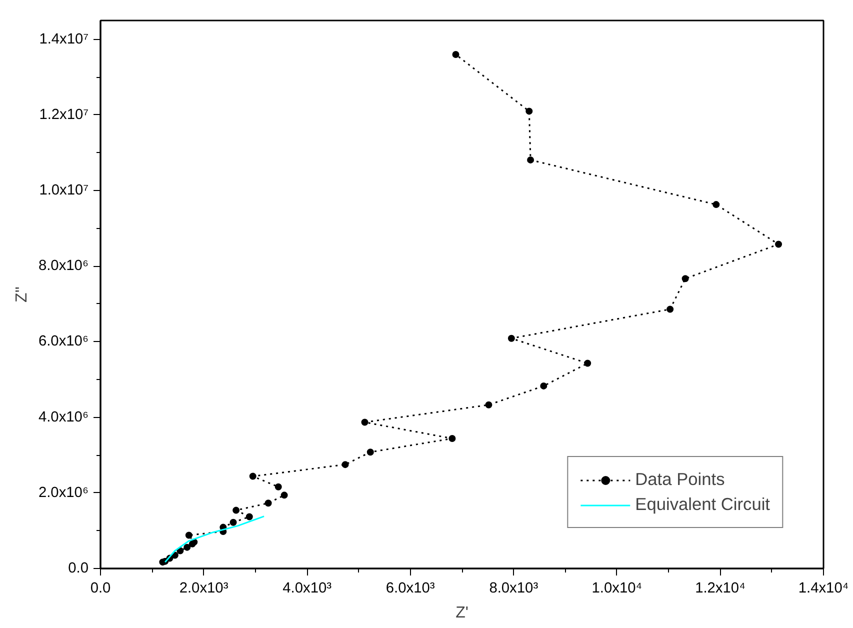  I want to click on x-tick-label: 0.0, so click(100, 588).